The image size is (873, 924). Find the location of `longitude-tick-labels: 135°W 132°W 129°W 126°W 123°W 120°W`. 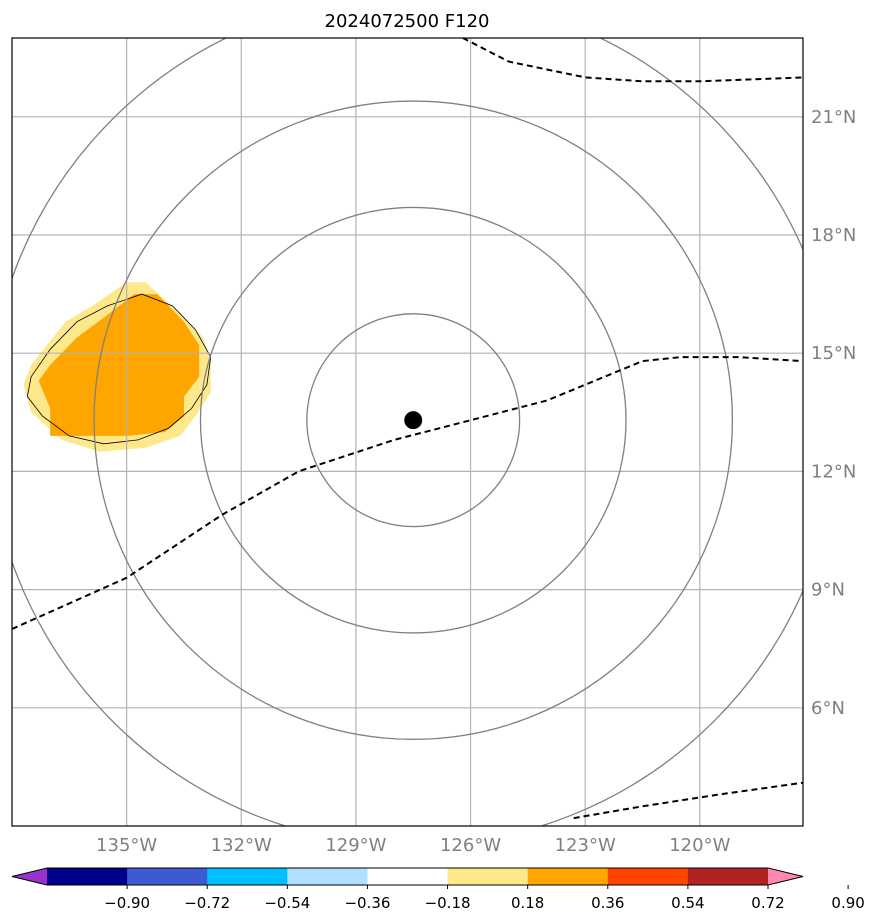

longitude-tick-labels: 135°W 132°W 129°W 126°W 123°W 120°W is located at coordinates (413, 845).